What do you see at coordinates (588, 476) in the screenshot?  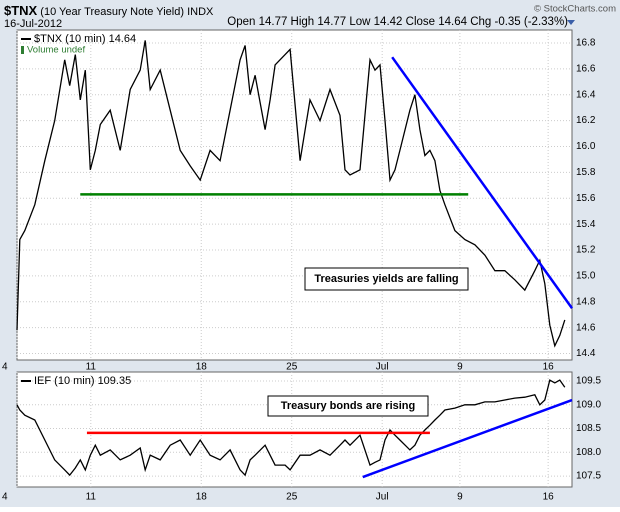 I see `y-tick-label: 107.5` at bounding box center [588, 476].